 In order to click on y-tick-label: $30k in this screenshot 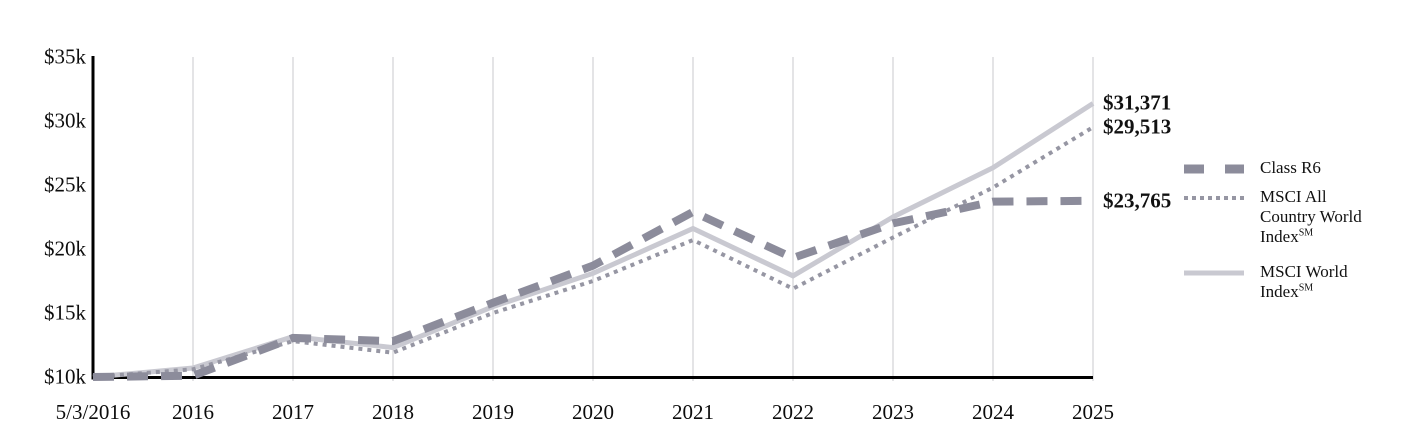, I will do `click(65, 120)`.